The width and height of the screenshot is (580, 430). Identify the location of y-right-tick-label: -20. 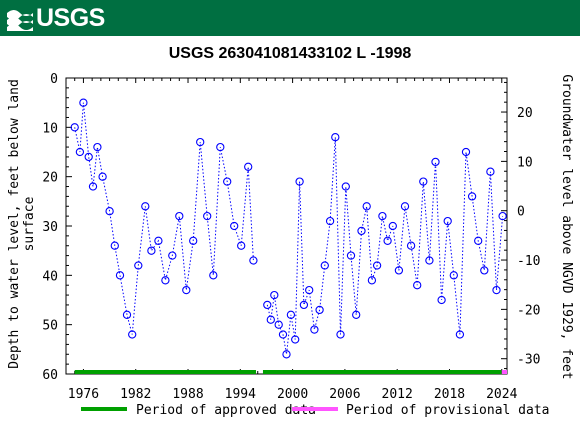
(528, 310).